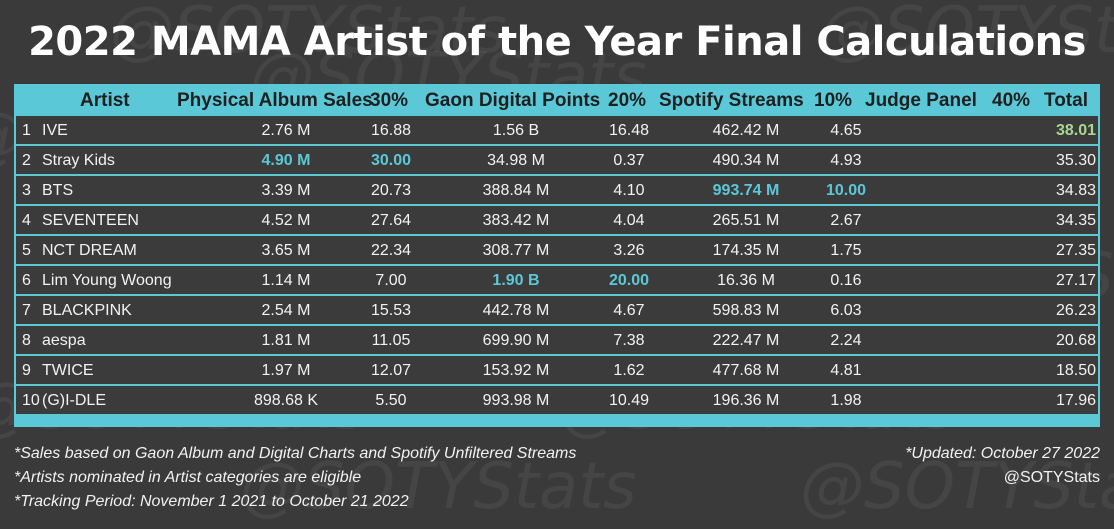 This screenshot has height=529, width=1114. What do you see at coordinates (90, 220) in the screenshot?
I see `cell-artist: SEVENTEEN` at bounding box center [90, 220].